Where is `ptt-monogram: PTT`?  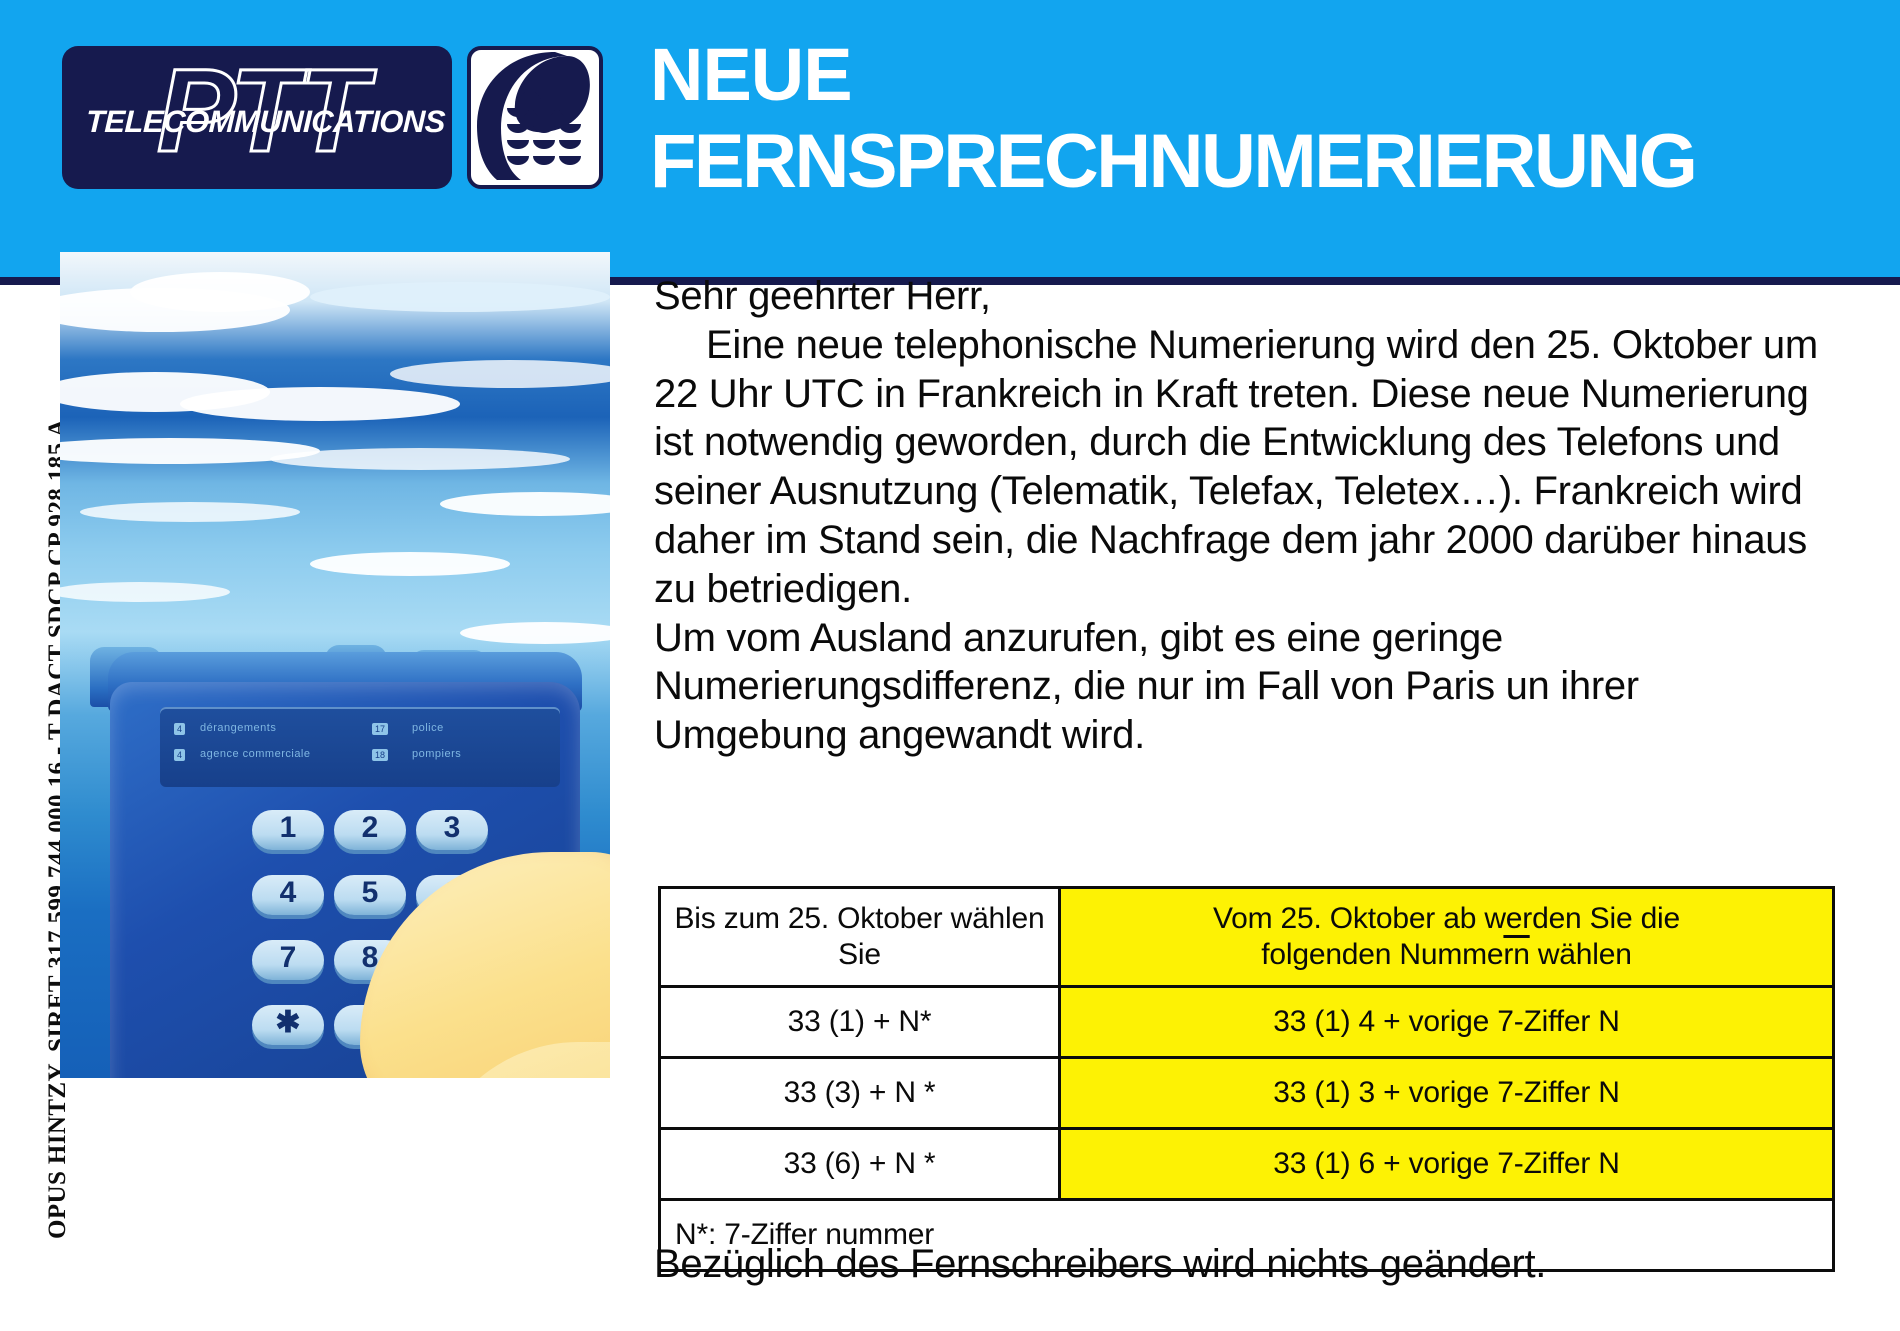
ptt-monogram: PTT is located at coordinates (263, 111).